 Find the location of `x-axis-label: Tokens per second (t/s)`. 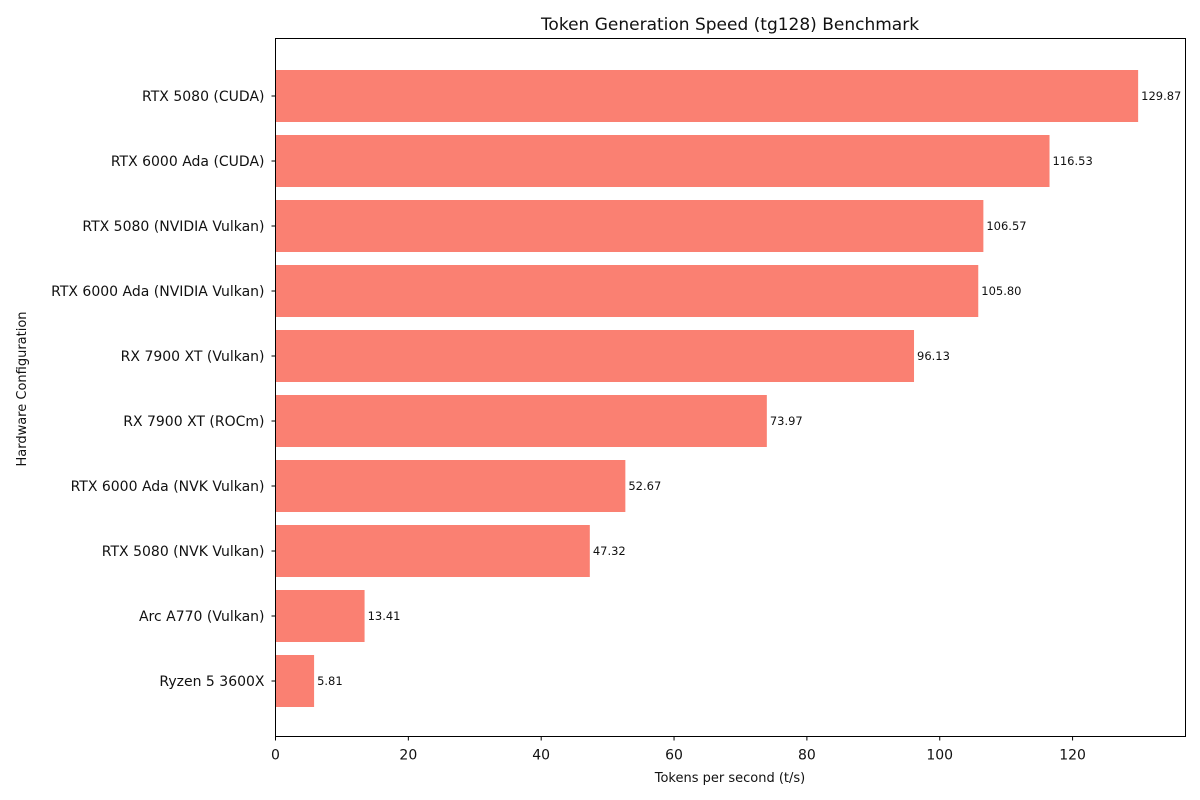

x-axis-label: Tokens per second (t/s) is located at coordinates (730, 778).